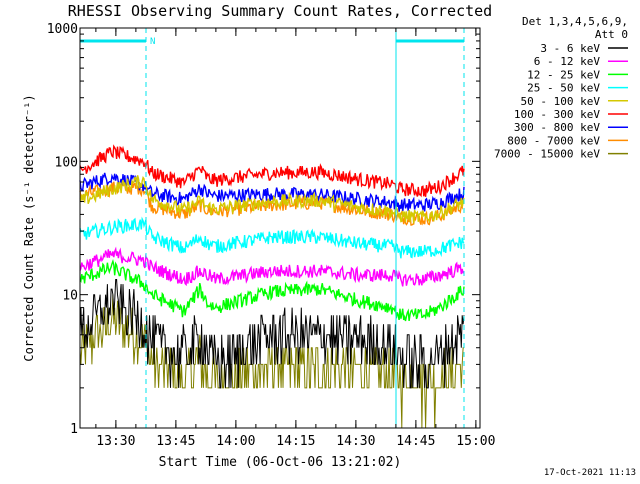 This screenshot has width=640, height=484. I want to click on legend-label-3: 12 - 25 keV, so click(563, 74).